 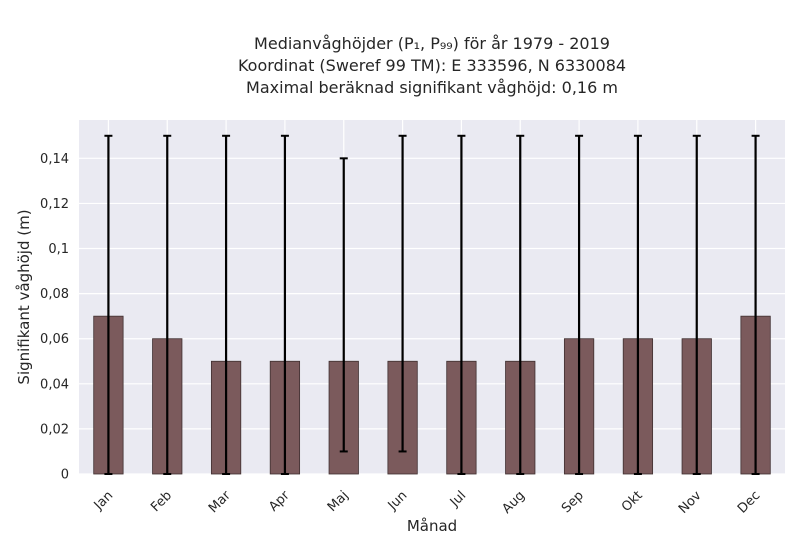 What do you see at coordinates (637, 304) in the screenshot?
I see `error-bar-okt` at bounding box center [637, 304].